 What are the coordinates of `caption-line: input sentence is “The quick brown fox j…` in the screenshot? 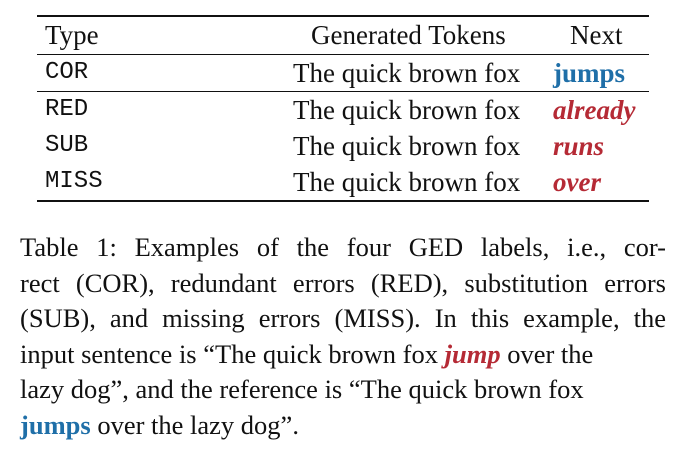 It's located at (343, 355).